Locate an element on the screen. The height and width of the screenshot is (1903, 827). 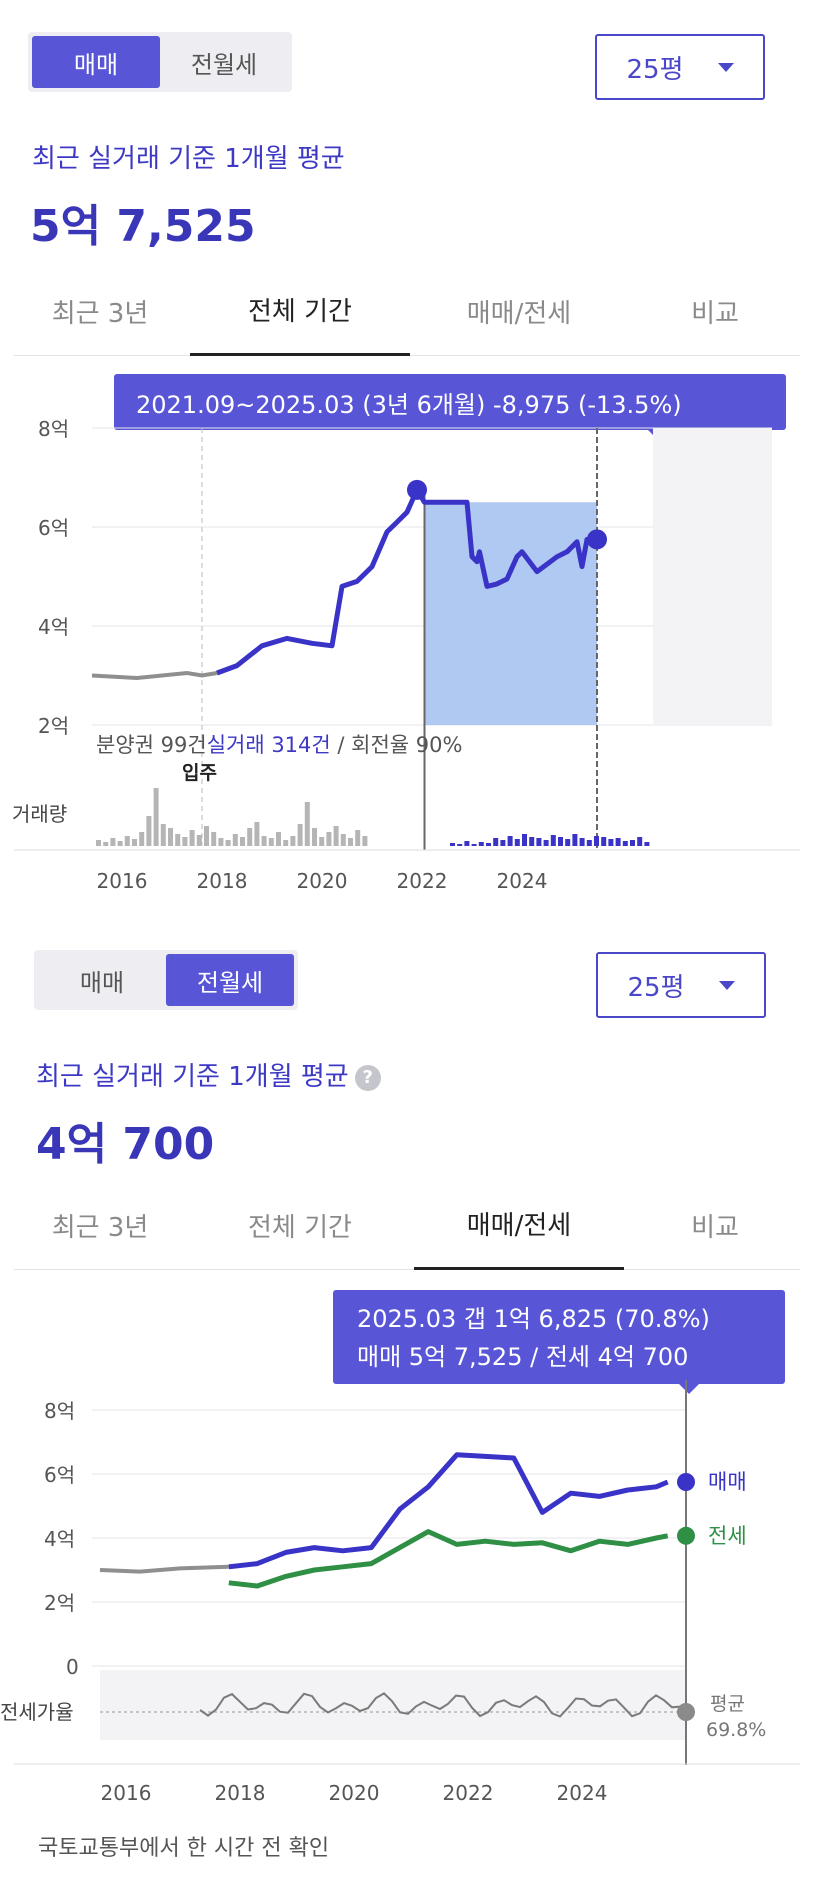
sale-toggle-button-2: 매매 is located at coordinates (102, 982).